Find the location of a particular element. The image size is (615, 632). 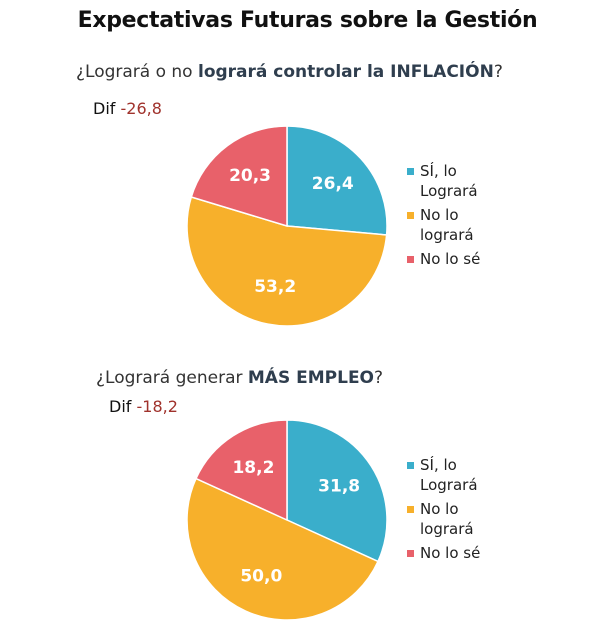

question-emphasis: logrará controlar la INFLACIÓN is located at coordinates (346, 72).